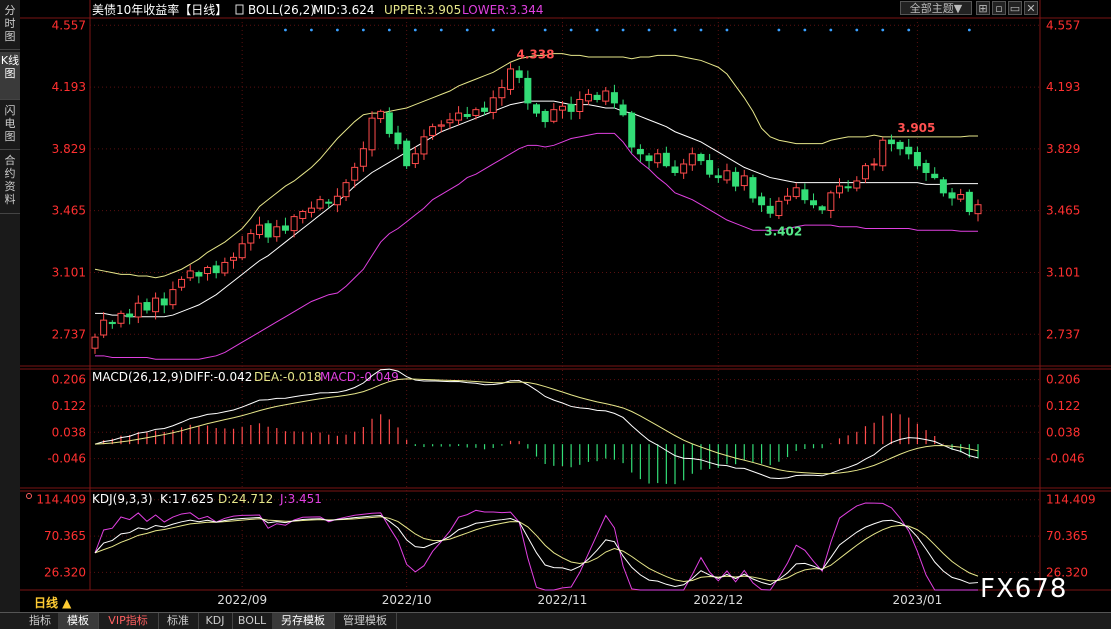 The width and height of the screenshot is (1111, 629). What do you see at coordinates (936, 8) in the screenshot?
I see `theme-select: 全部主题▼` at bounding box center [936, 8].